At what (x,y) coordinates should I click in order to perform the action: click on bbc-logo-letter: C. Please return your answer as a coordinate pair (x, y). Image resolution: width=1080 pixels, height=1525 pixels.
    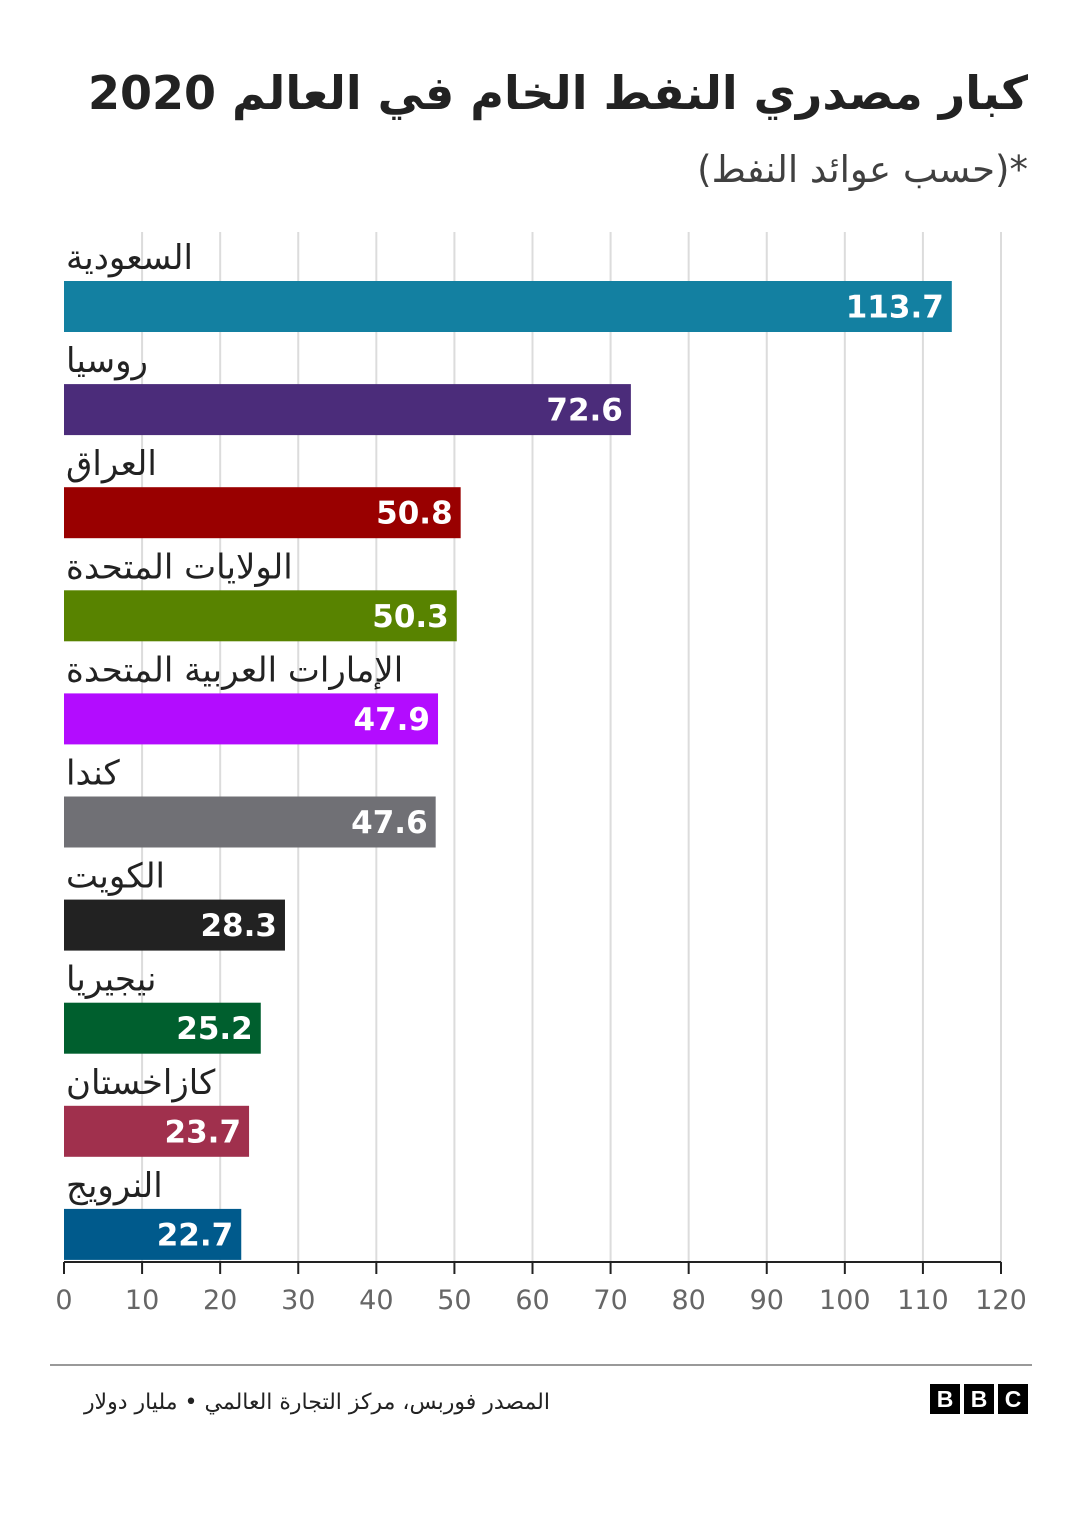
    Looking at the image, I should click on (1013, 1399).